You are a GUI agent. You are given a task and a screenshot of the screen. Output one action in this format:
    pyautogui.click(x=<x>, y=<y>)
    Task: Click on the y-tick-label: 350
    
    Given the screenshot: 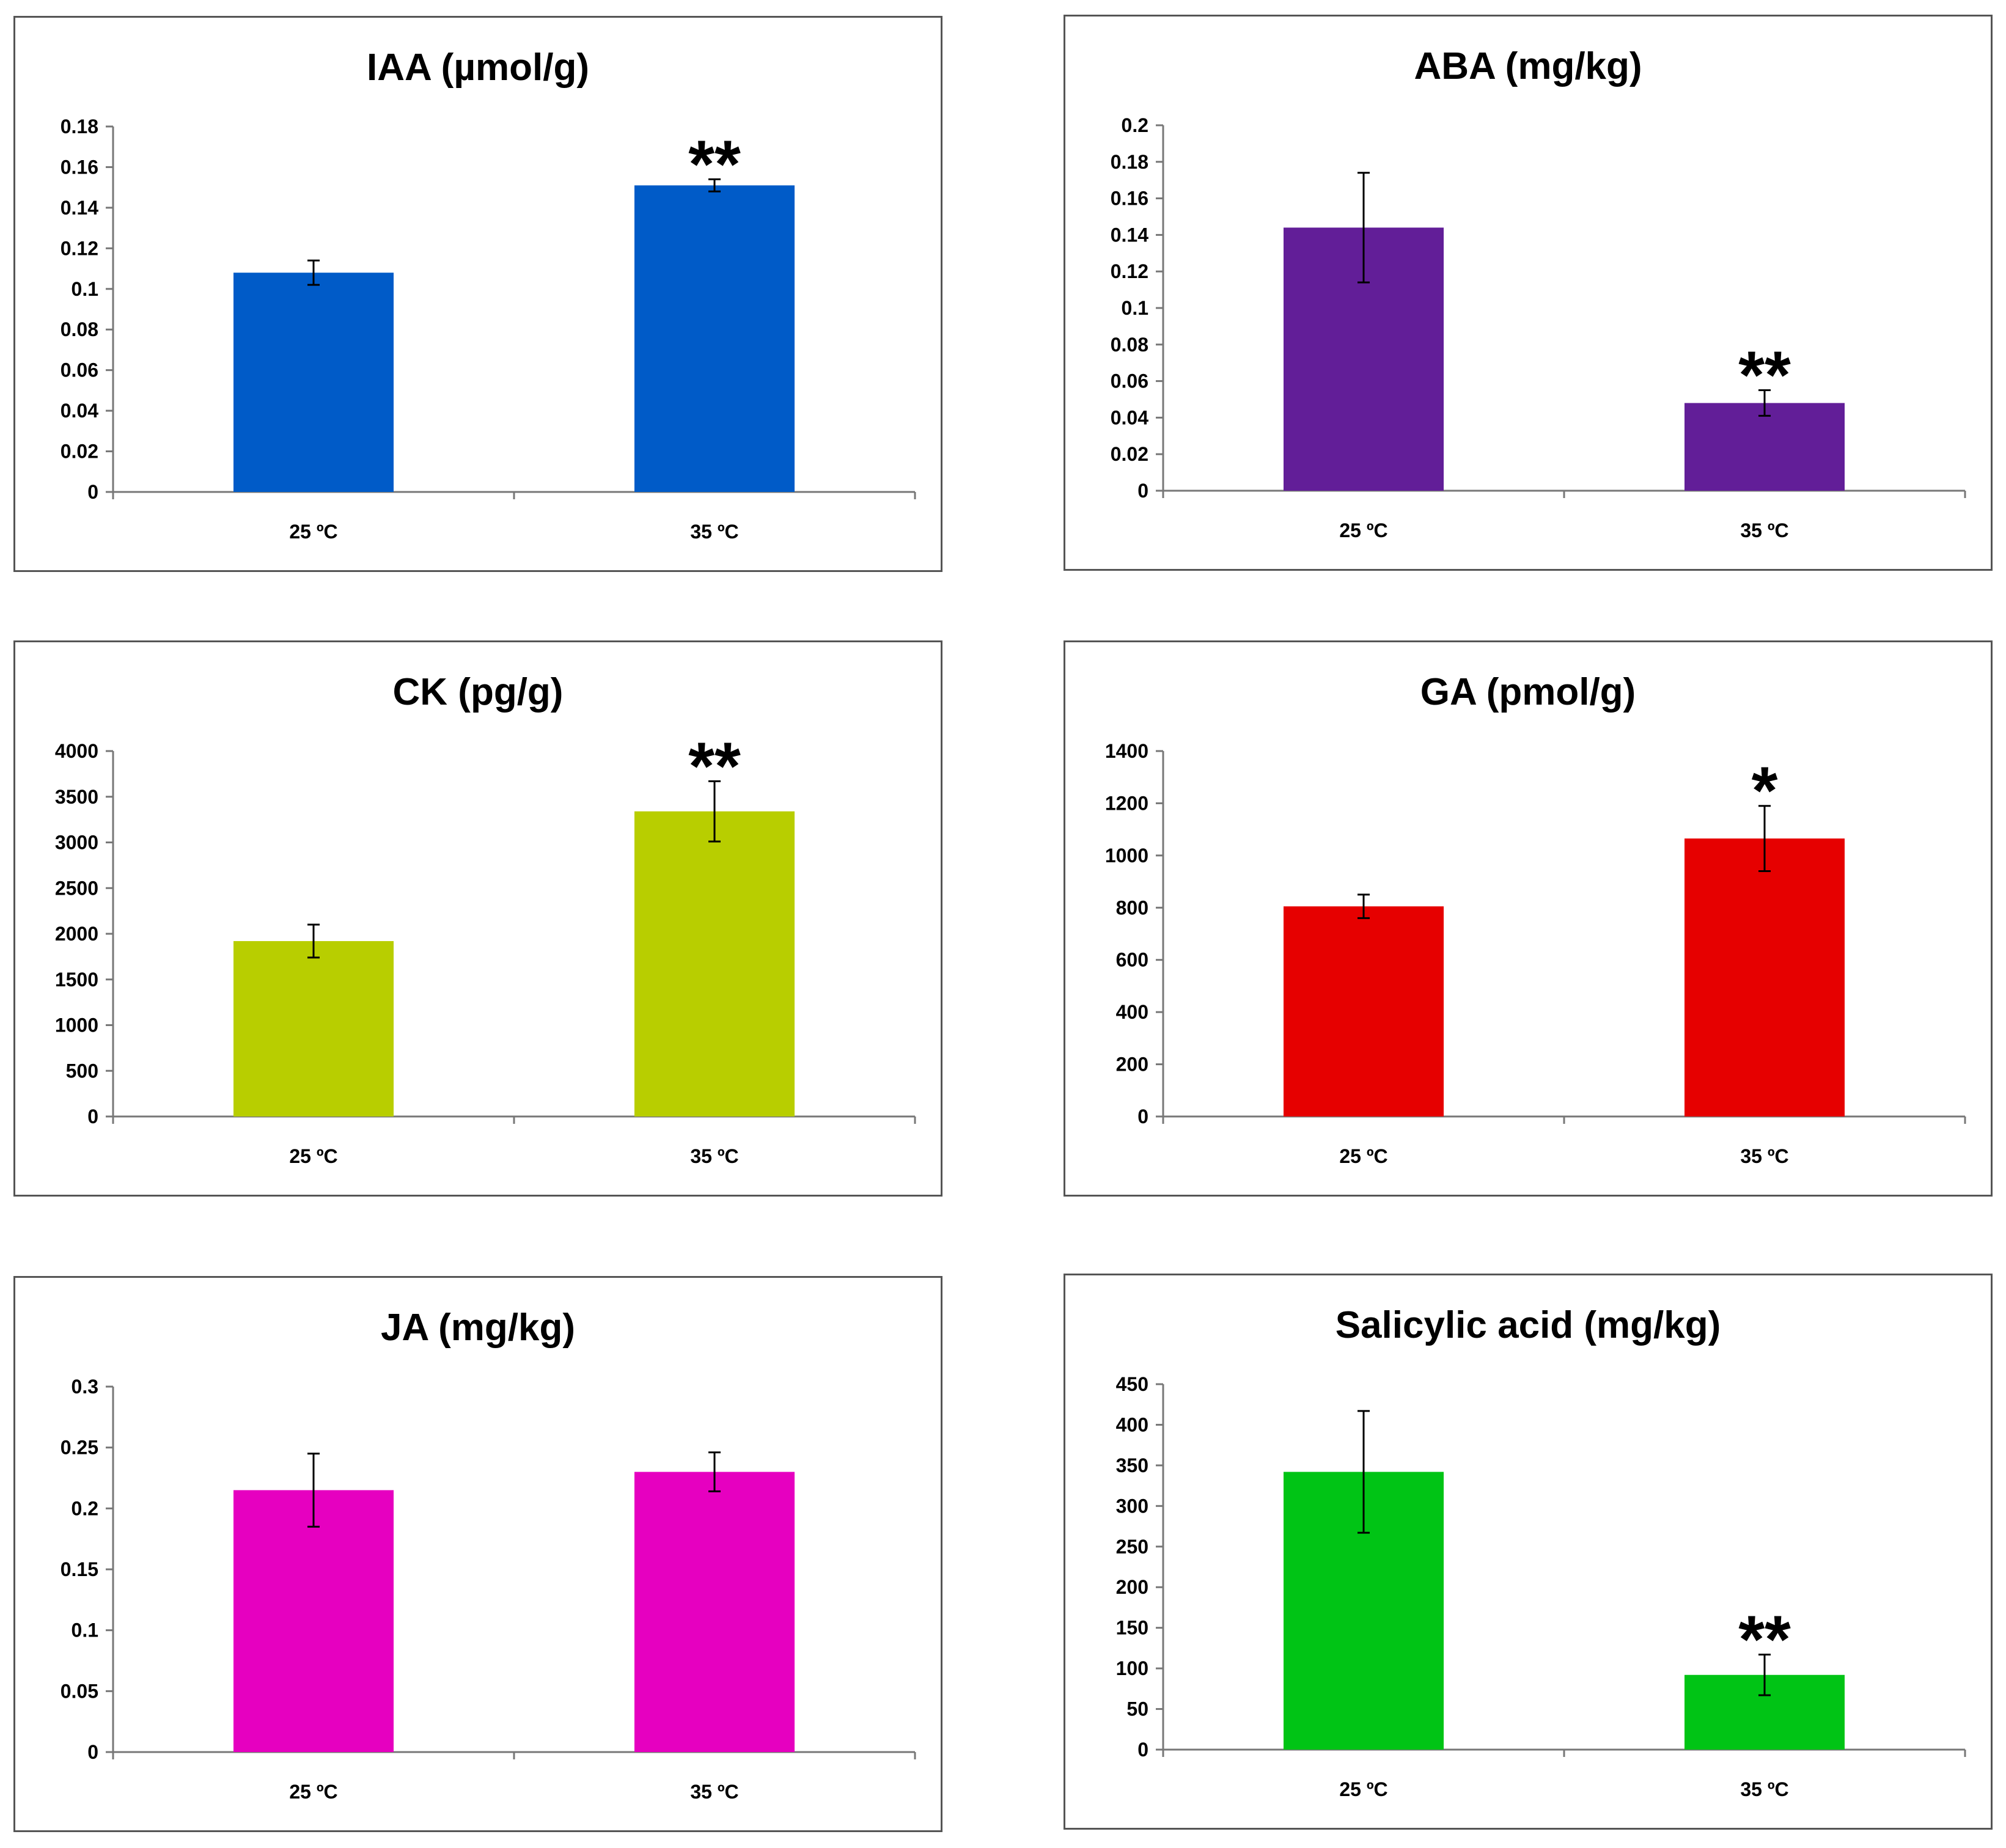 What is the action you would take?
    pyautogui.click(x=1132, y=1465)
    